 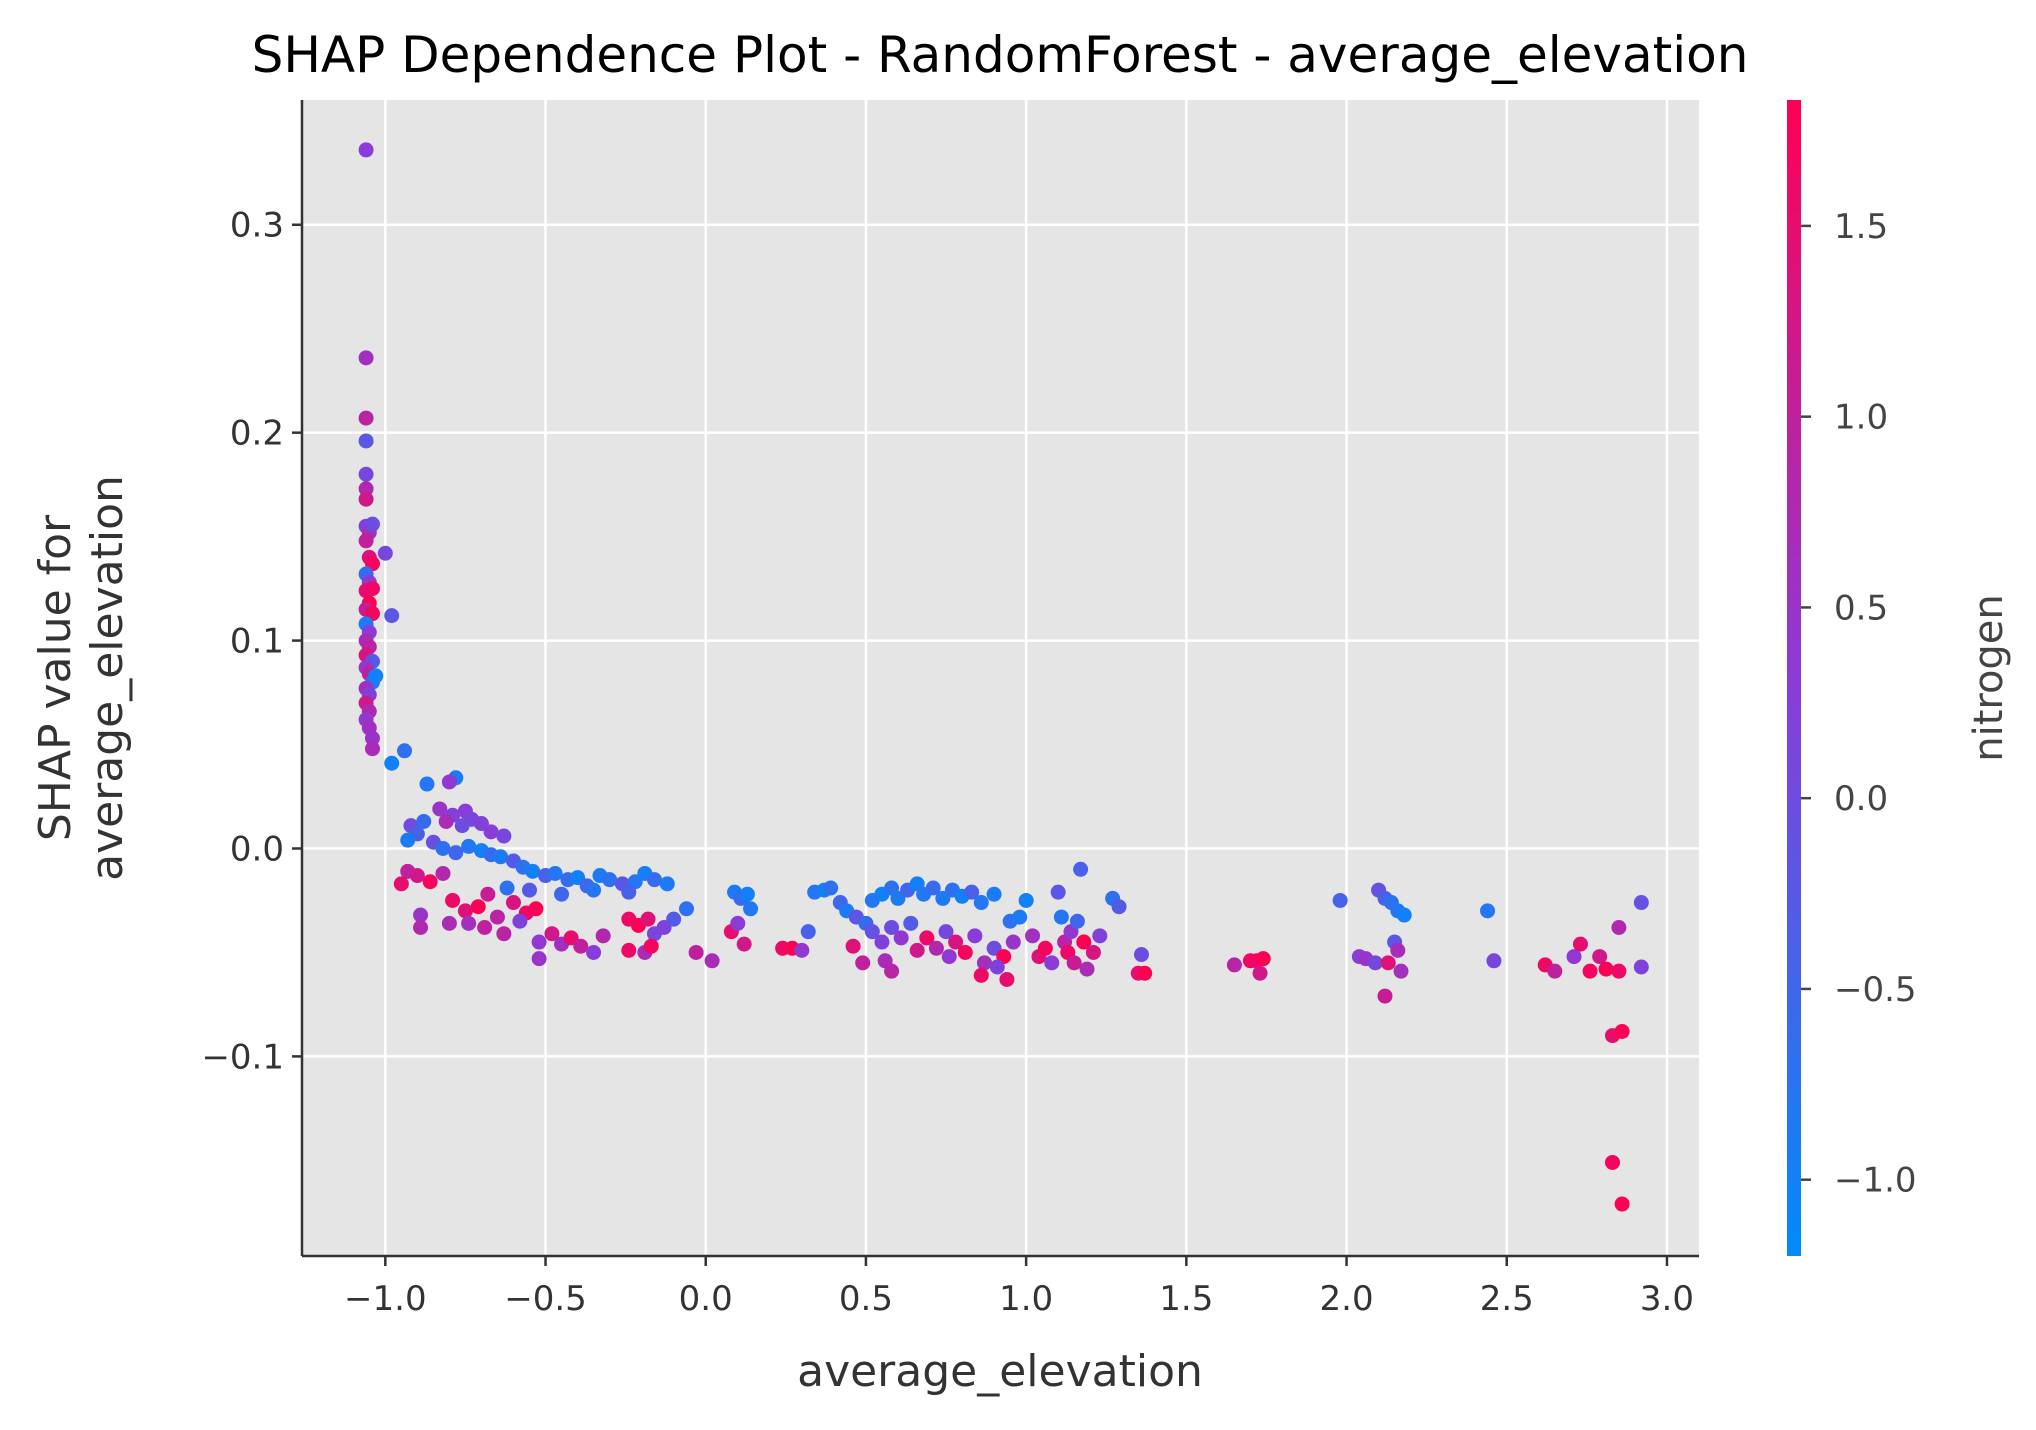 I want to click on x-tick-label: −0.5, so click(x=545, y=1299).